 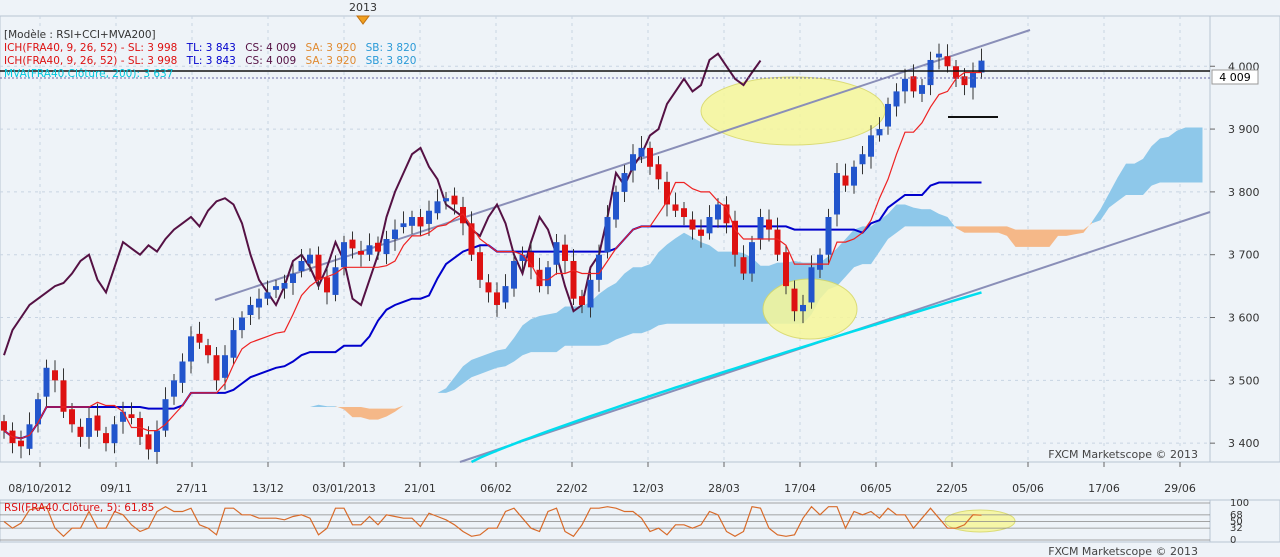 I want to click on price-label-box, so click(x=1235, y=77).